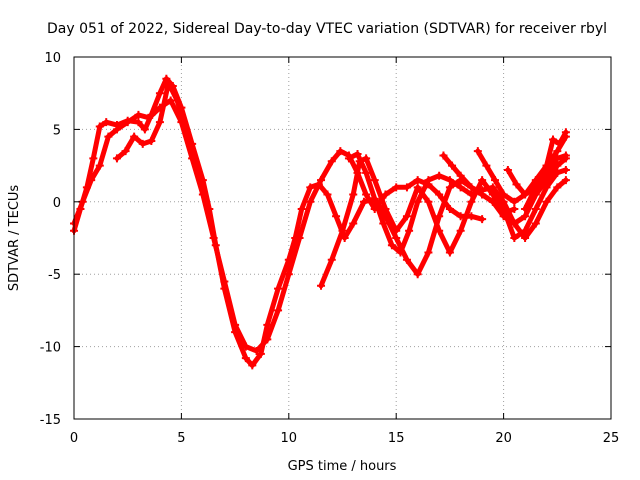  Describe the element at coordinates (14, 238) in the screenshot. I see `y-axis-label: SDTVAR / TECUs` at that location.